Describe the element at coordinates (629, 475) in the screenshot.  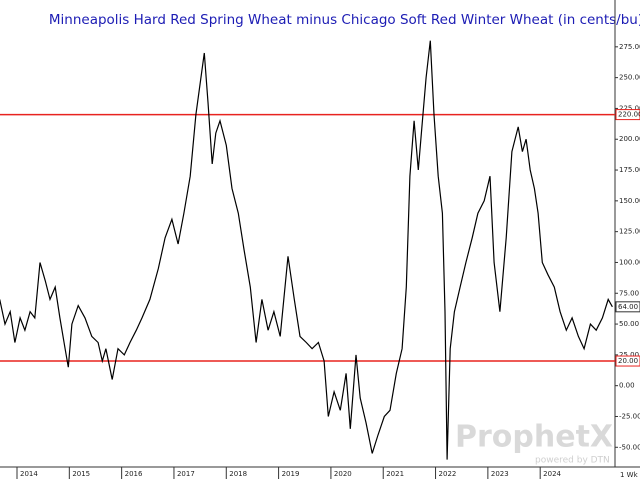
I see `period-label: 1 Wk` at that location.